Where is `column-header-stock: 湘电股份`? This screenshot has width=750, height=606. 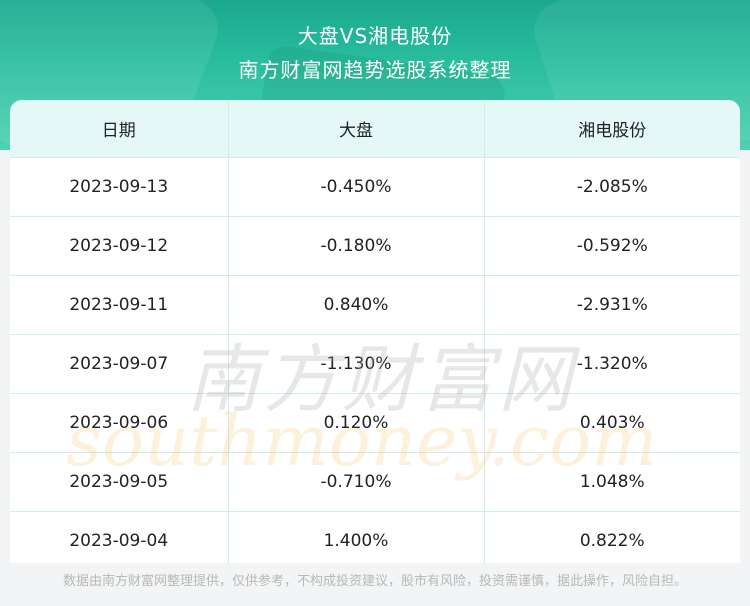 column-header-stock: 湘电股份 is located at coordinates (612, 129).